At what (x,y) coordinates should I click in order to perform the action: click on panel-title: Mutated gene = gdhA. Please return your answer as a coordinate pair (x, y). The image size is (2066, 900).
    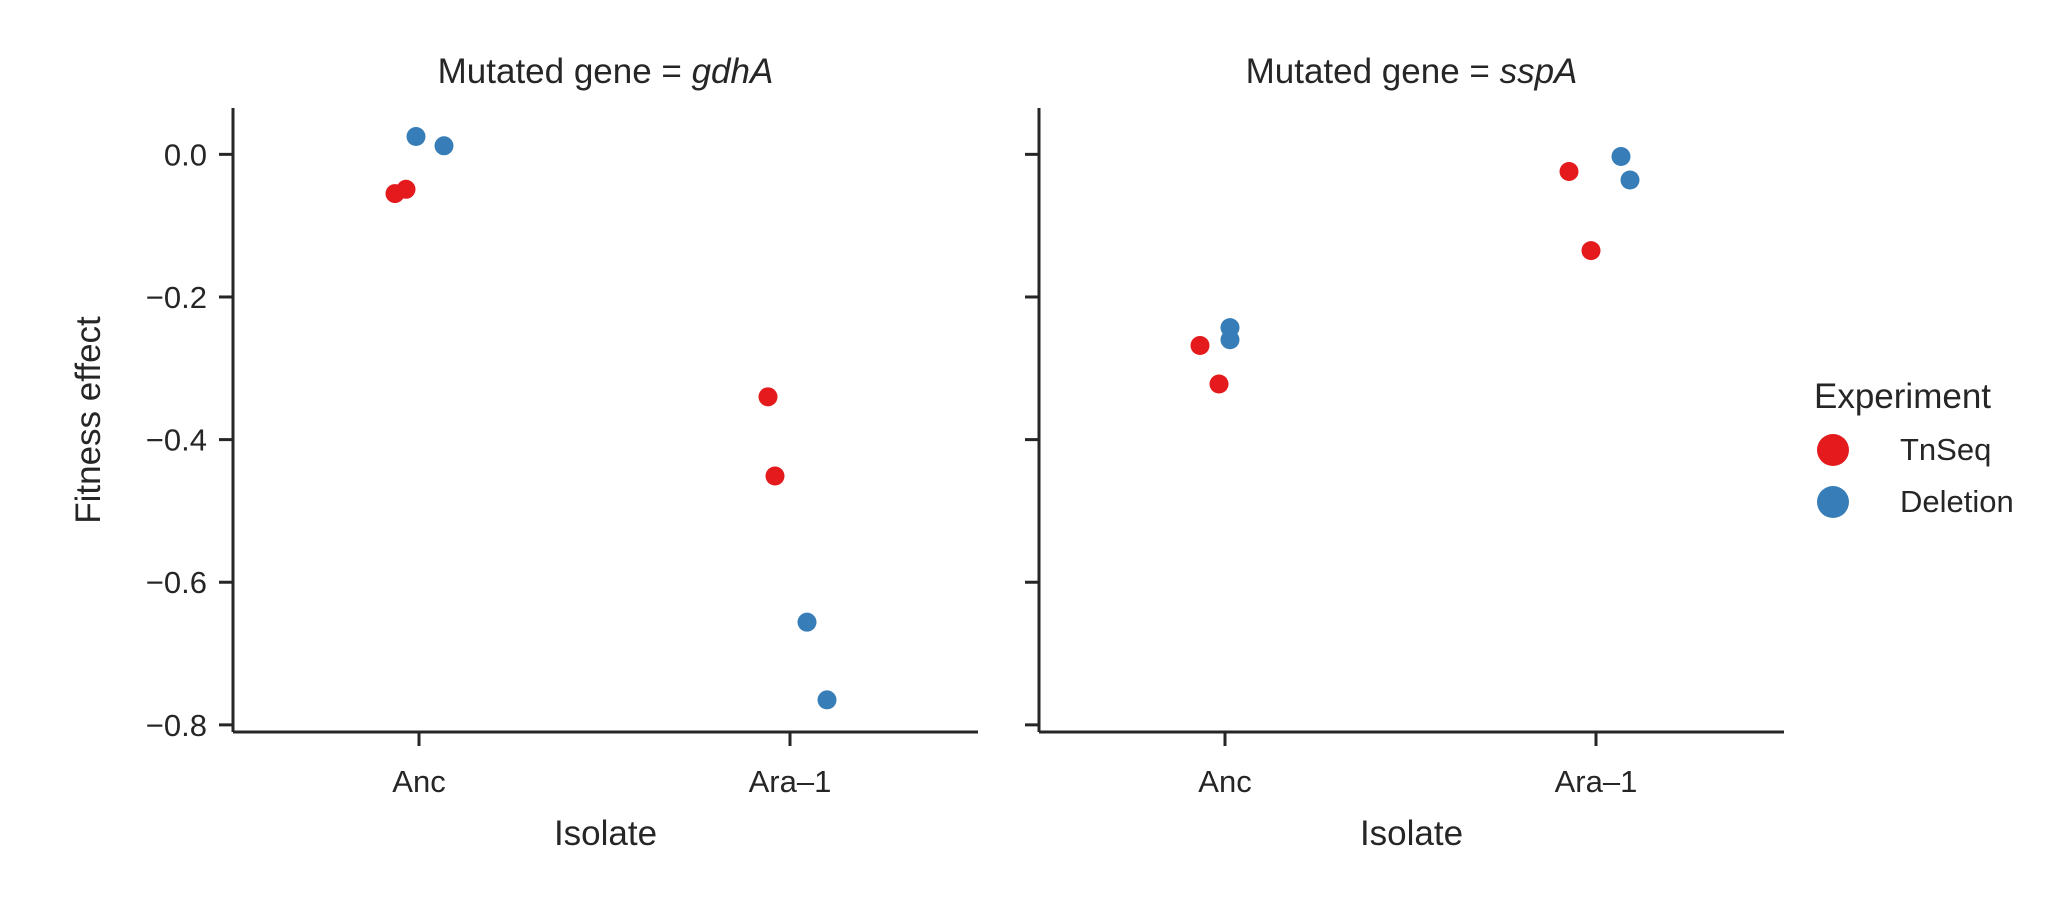
    Looking at the image, I should click on (606, 71).